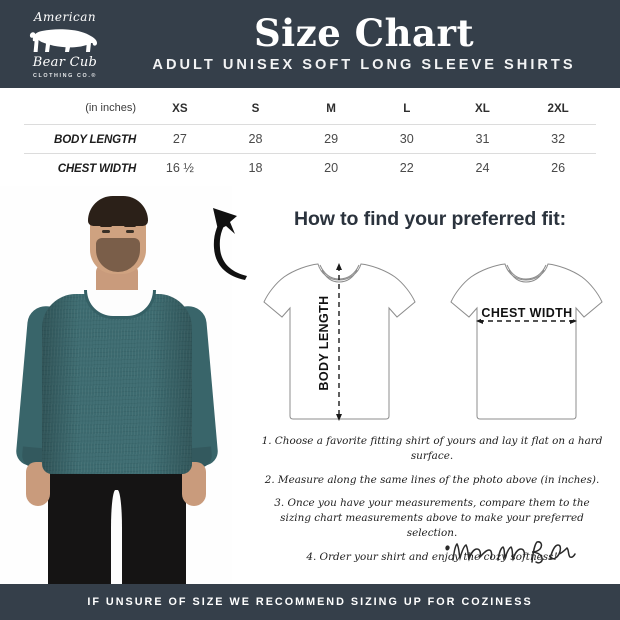  What do you see at coordinates (364, 33) in the screenshot?
I see `page-title: Size Chart` at bounding box center [364, 33].